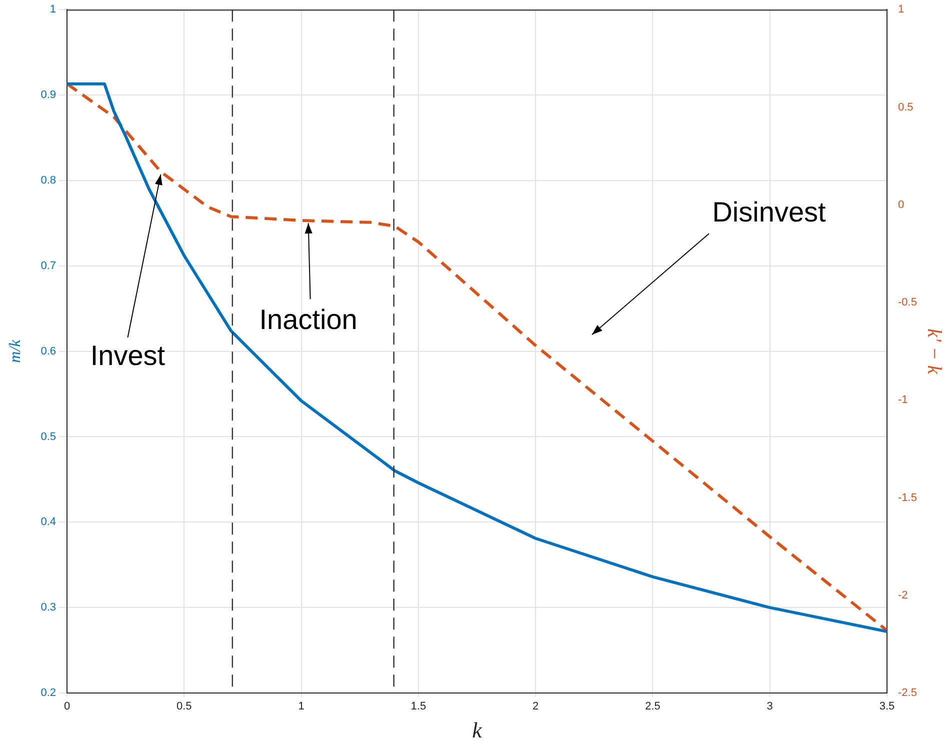  Describe the element at coordinates (907, 302) in the screenshot. I see `y2-tick-label: -0.5` at that location.